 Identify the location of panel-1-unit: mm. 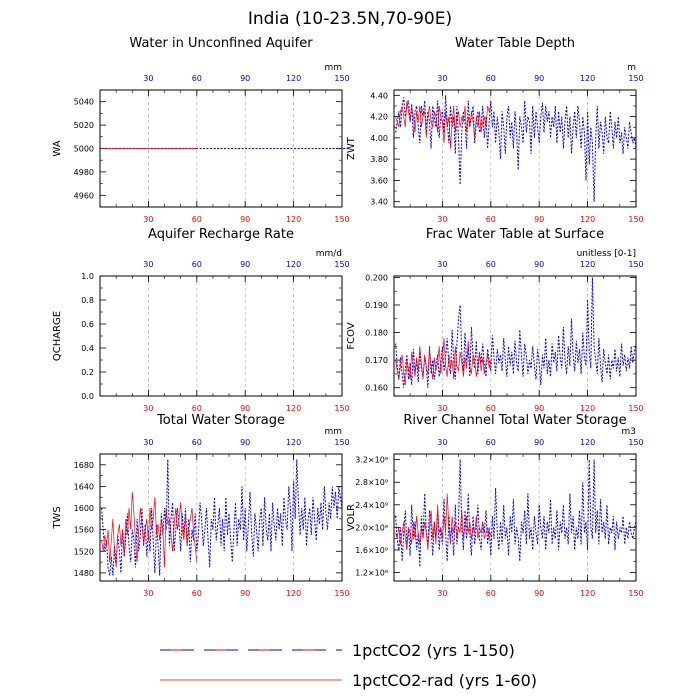
(333, 68).